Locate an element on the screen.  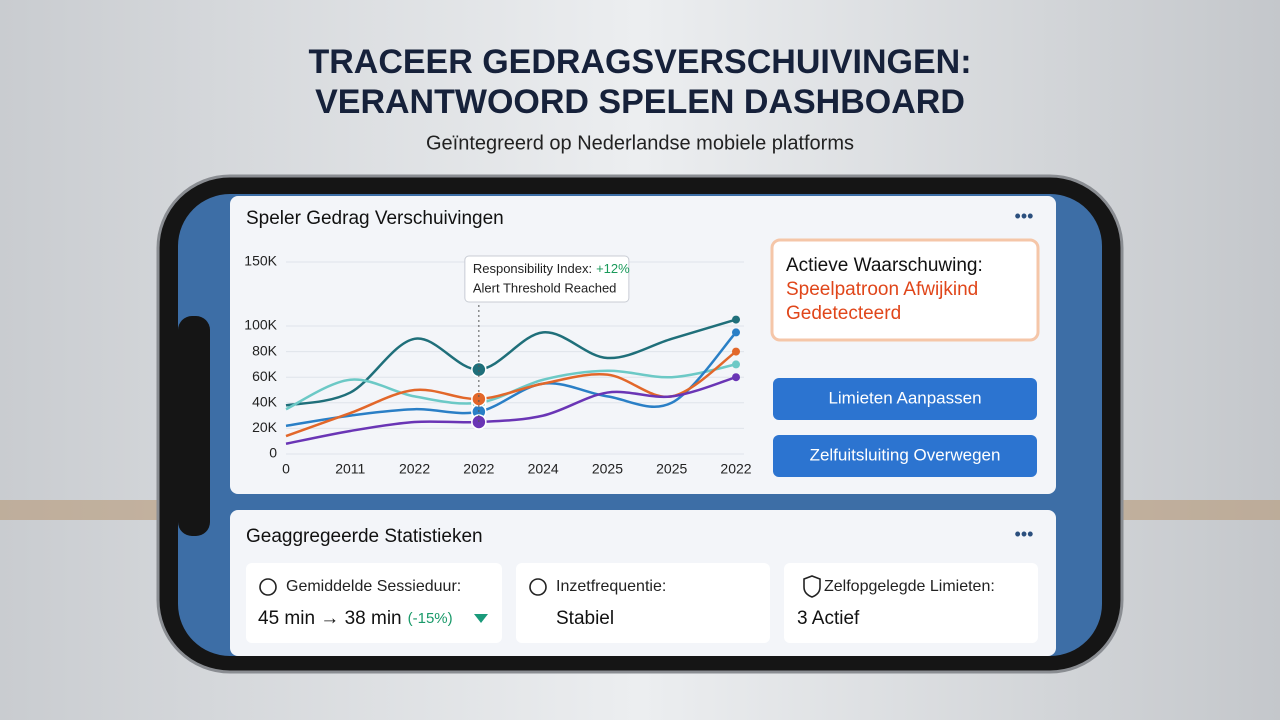
stat-label: Gemiddelde Sessieduur: is located at coordinates (373, 586).